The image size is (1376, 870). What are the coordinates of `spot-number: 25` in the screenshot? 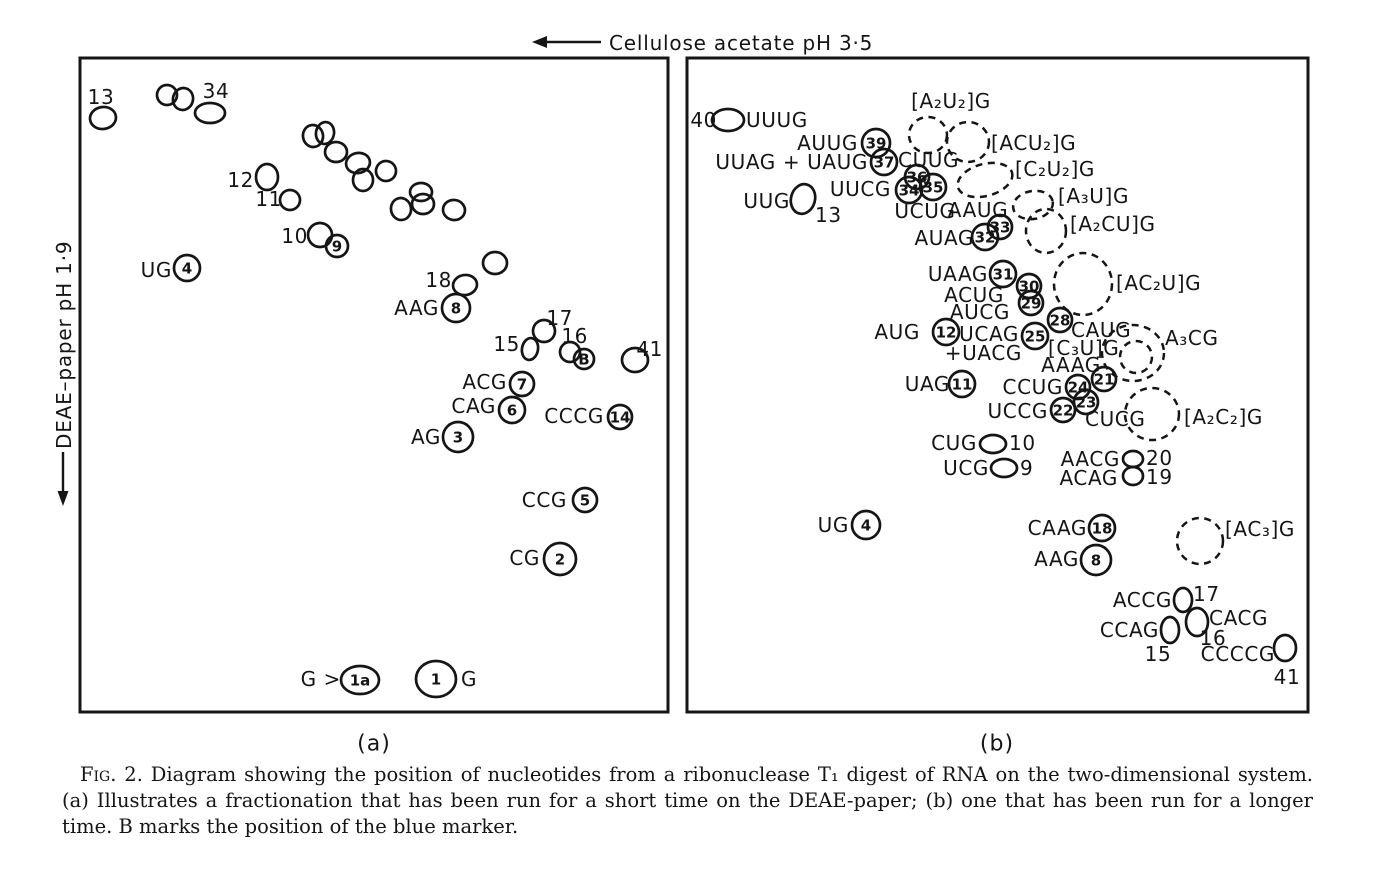 It's located at (1035, 337).